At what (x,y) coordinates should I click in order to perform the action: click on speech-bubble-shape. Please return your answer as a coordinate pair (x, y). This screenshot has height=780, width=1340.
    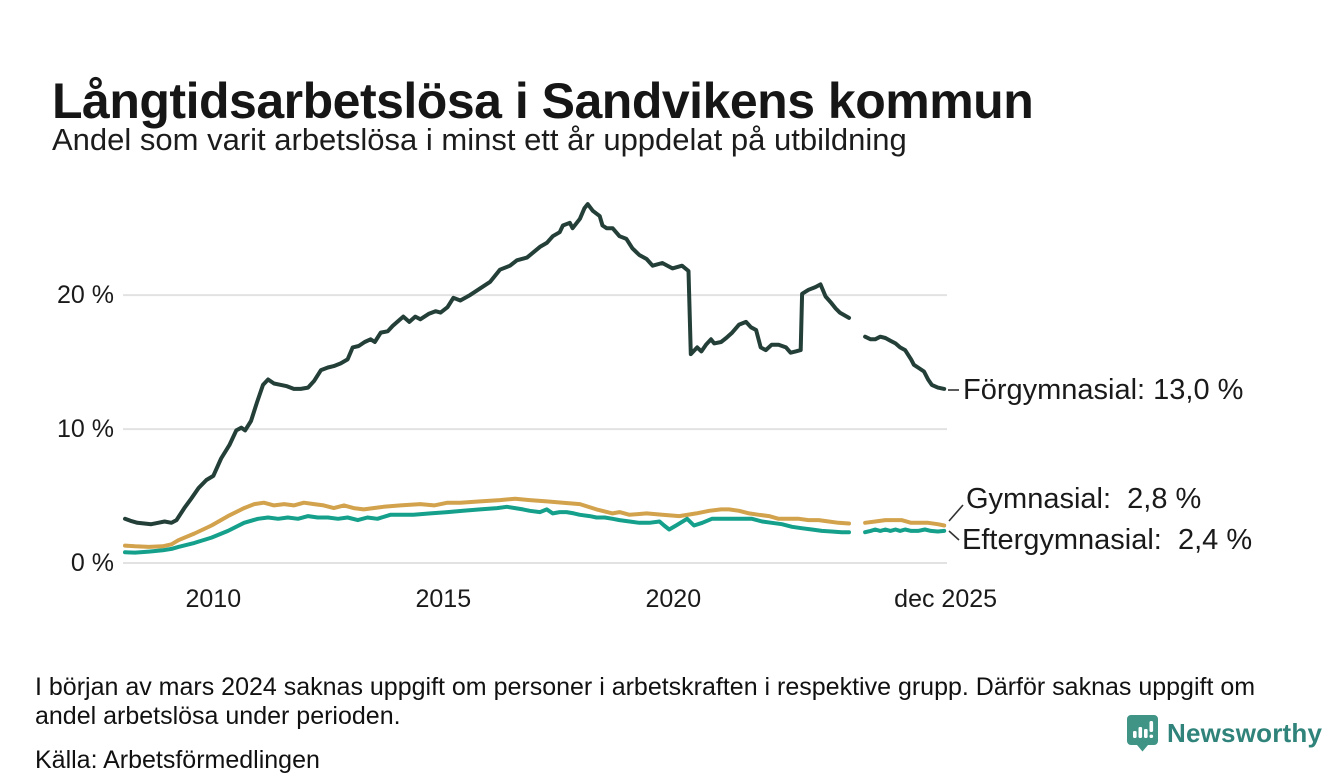
    Looking at the image, I should click on (1142, 733).